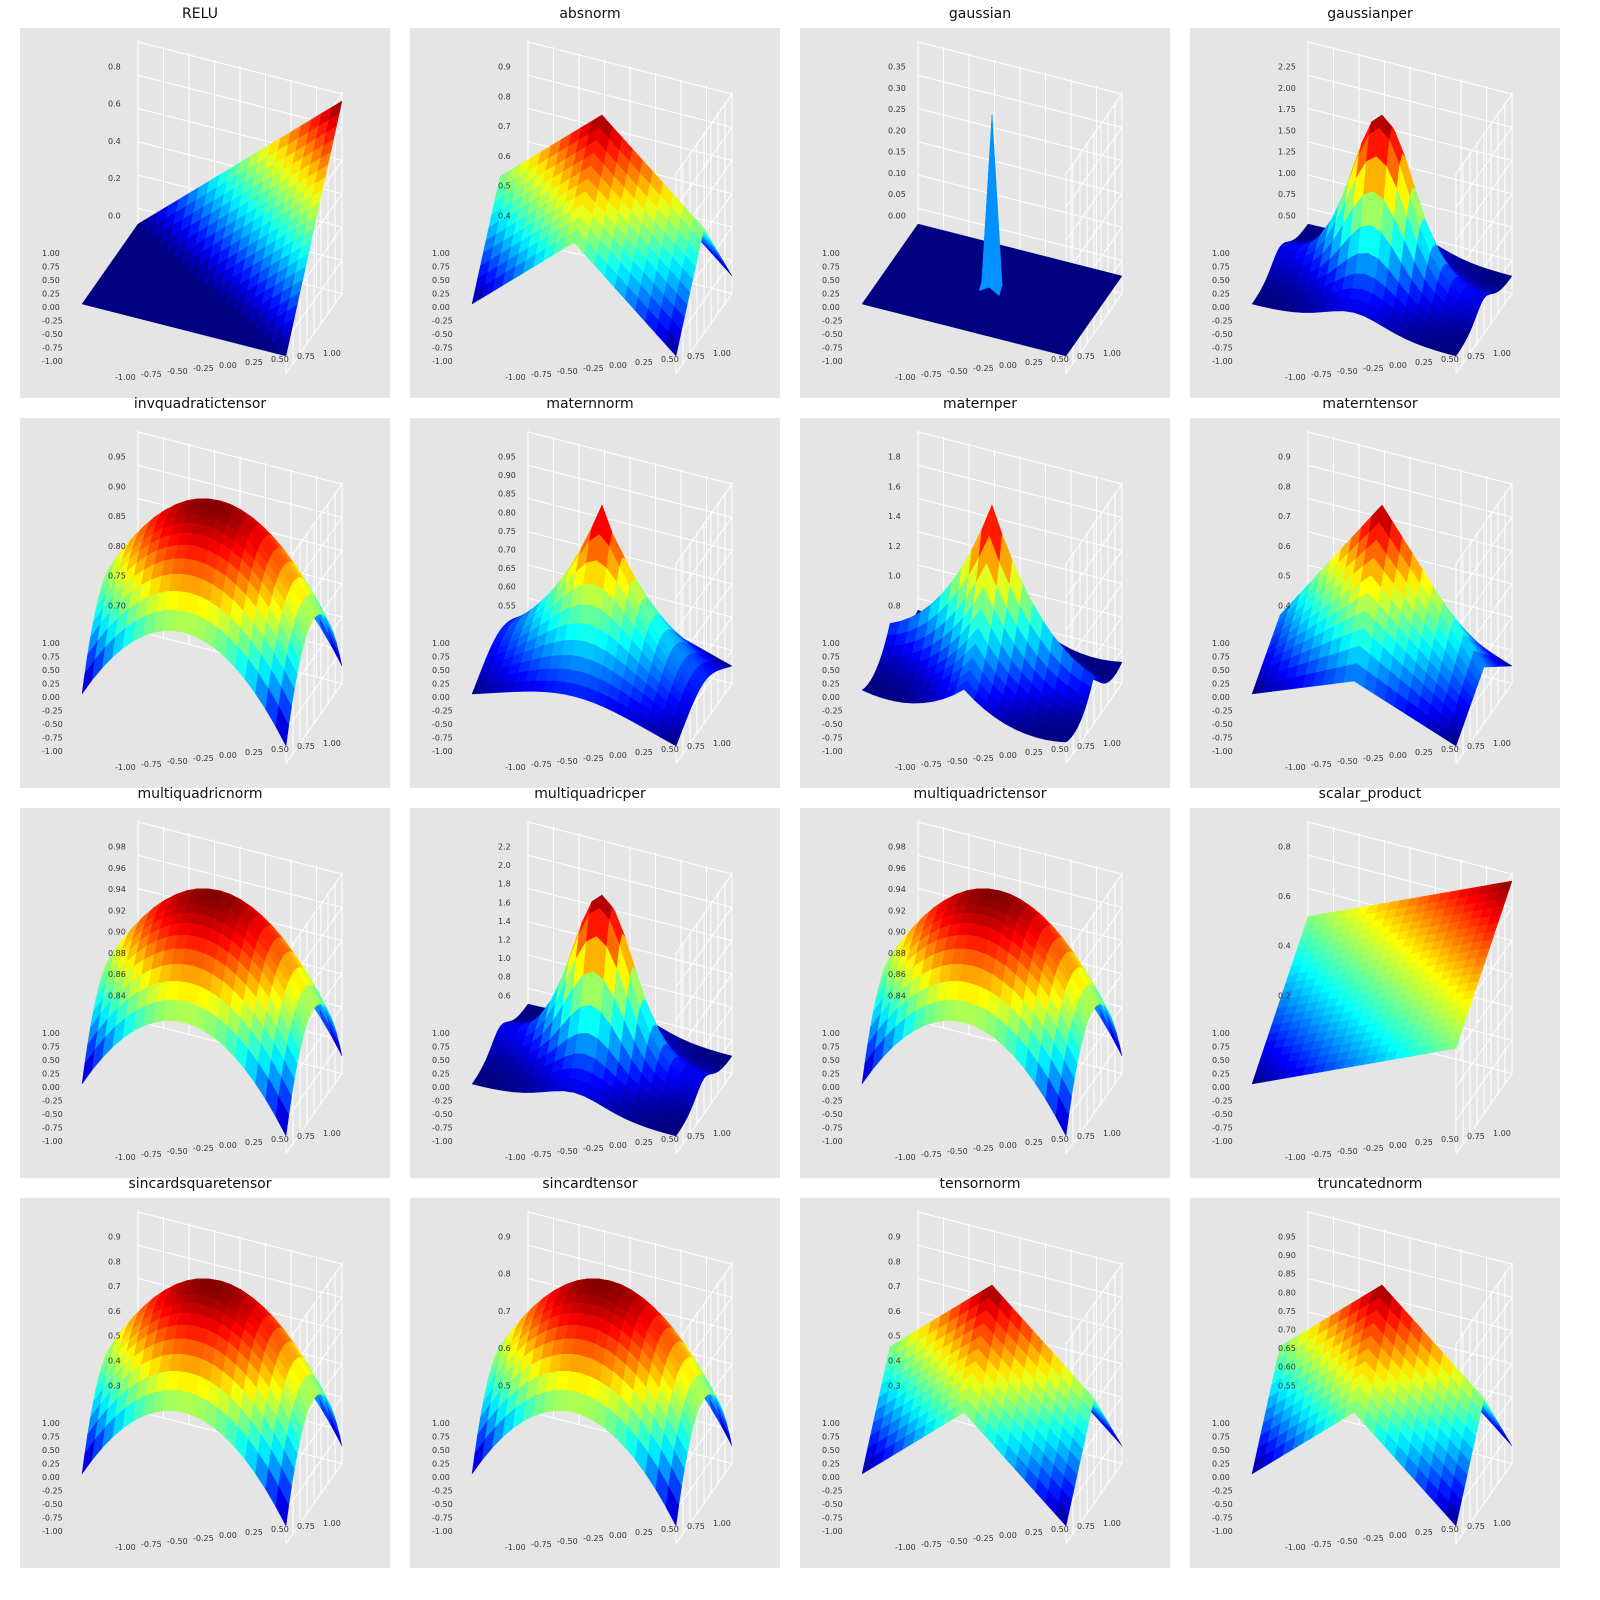  I want to click on subplot-title: absnorm, so click(590, 14).